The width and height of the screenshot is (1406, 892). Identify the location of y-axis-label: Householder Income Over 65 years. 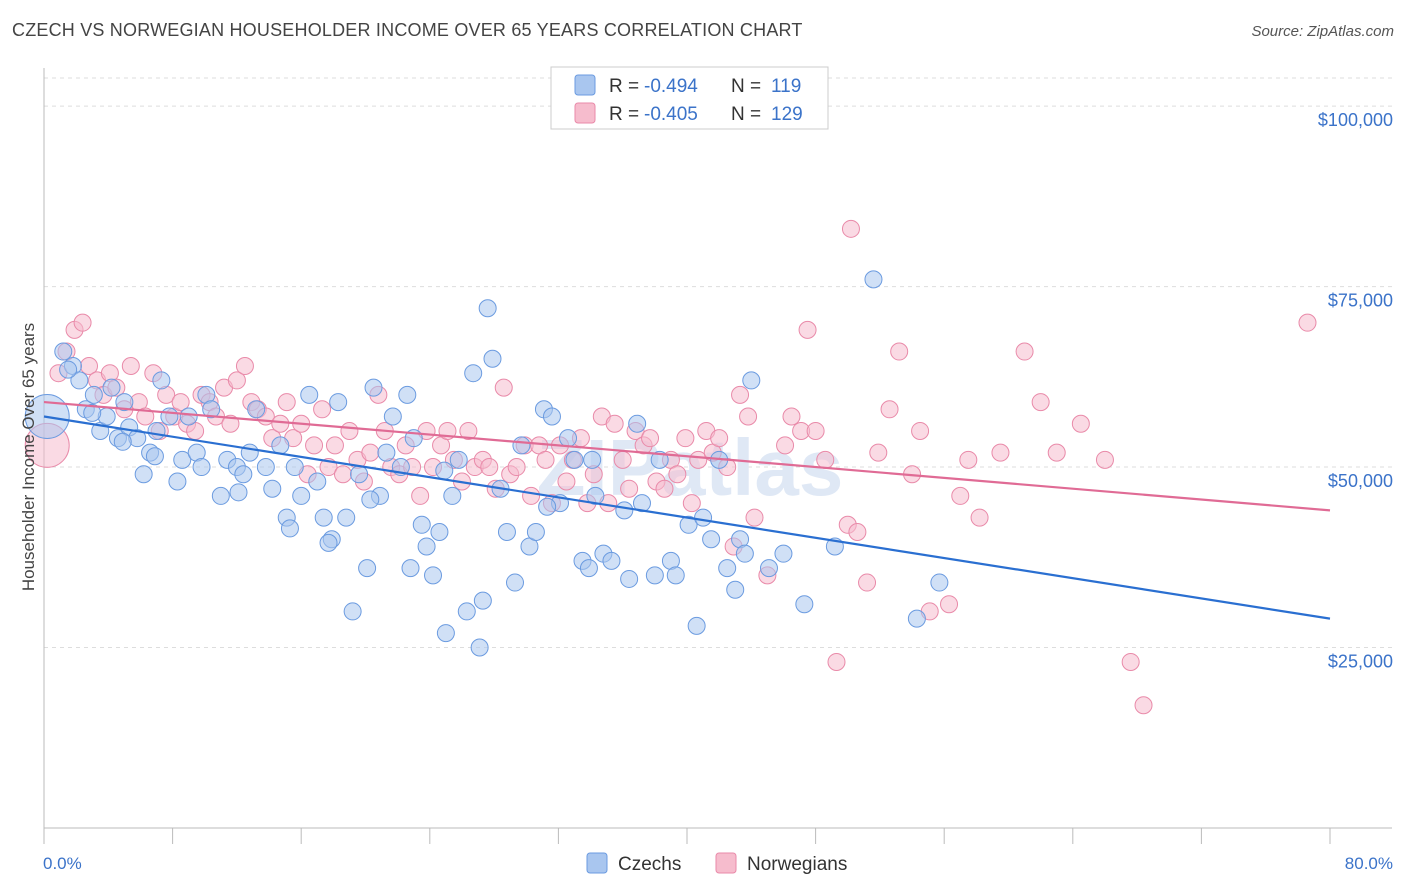
(28, 457).